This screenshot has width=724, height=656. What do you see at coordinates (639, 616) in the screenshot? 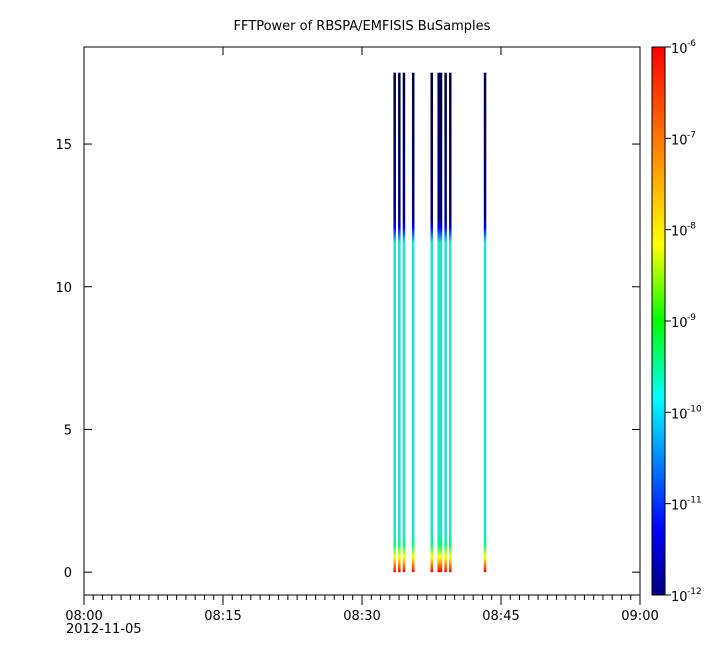
I see `x-tick-label: 09:00` at bounding box center [639, 616].